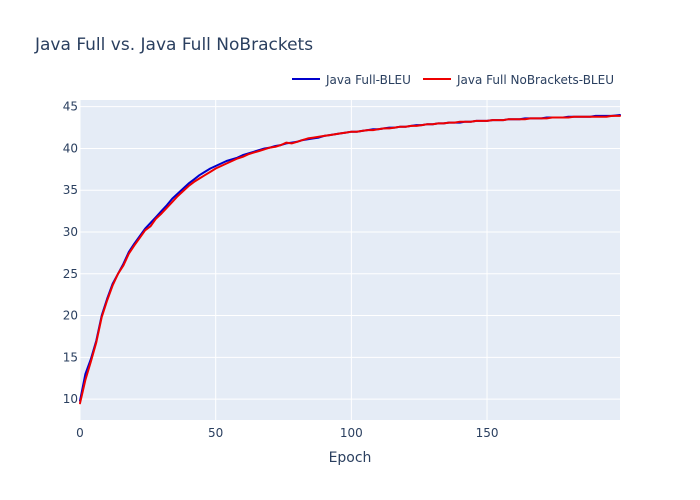 The height and width of the screenshot is (500, 700). What do you see at coordinates (535, 80) in the screenshot?
I see `legend-label-java-full-nobrackets: Java Full NoBrackets-BLEU` at bounding box center [535, 80].